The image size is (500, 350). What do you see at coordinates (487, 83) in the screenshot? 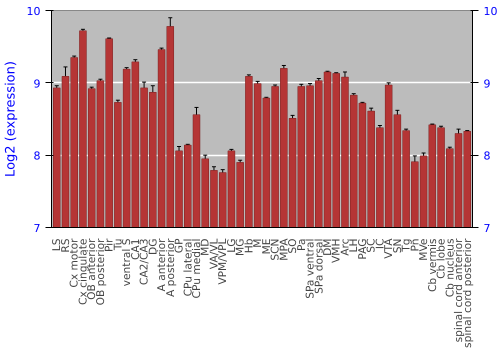
I see `y2-tick-label: 9` at bounding box center [487, 83].